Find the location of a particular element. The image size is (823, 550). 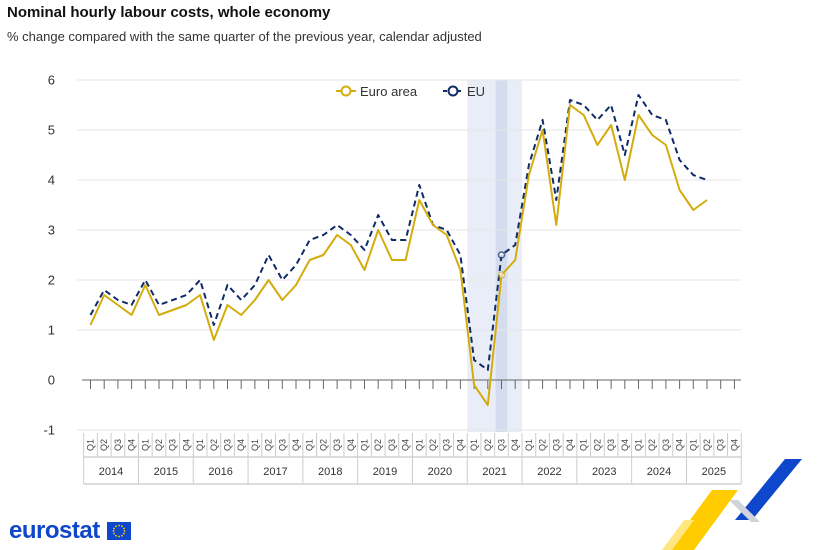

legend: Euro area EU is located at coordinates (410, 91).